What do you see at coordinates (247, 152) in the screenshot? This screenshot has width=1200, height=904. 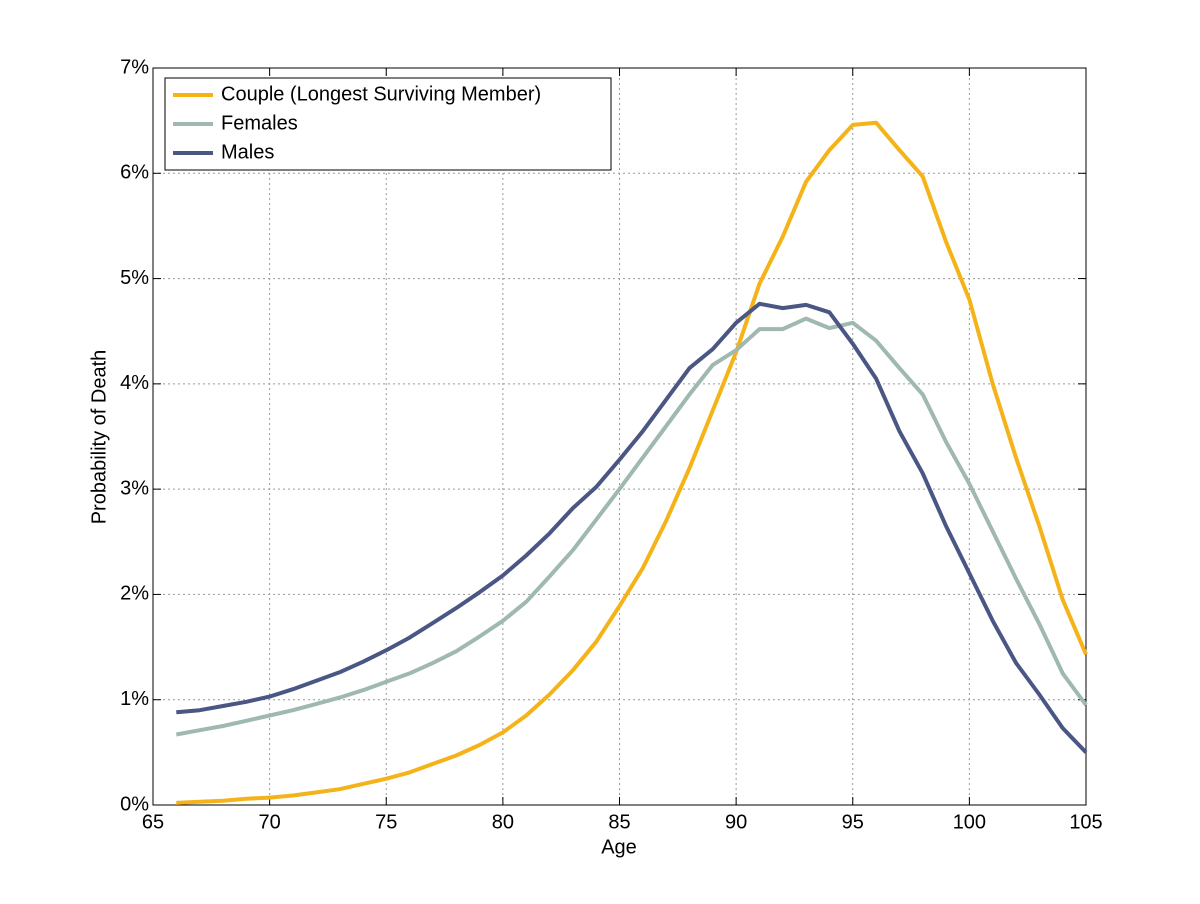 I see `legend-label: Males` at bounding box center [247, 152].